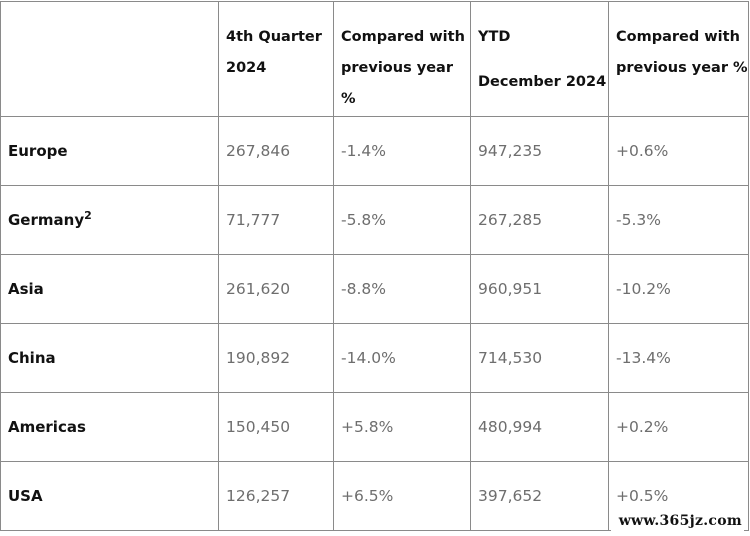 The width and height of the screenshot is (750, 536). What do you see at coordinates (678, 59) in the screenshot?
I see `header-ytd-change: Compared with previous year %` at bounding box center [678, 59].